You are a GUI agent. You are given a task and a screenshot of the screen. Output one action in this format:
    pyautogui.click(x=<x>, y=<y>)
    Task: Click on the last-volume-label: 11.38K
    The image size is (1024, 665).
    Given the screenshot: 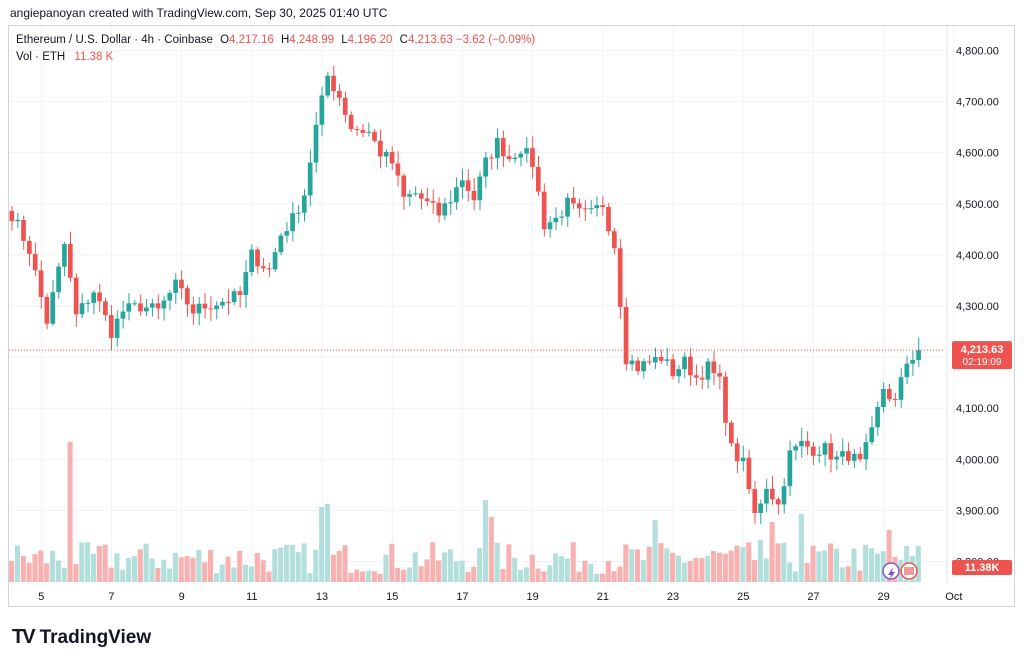 What is the action you would take?
    pyautogui.click(x=982, y=568)
    